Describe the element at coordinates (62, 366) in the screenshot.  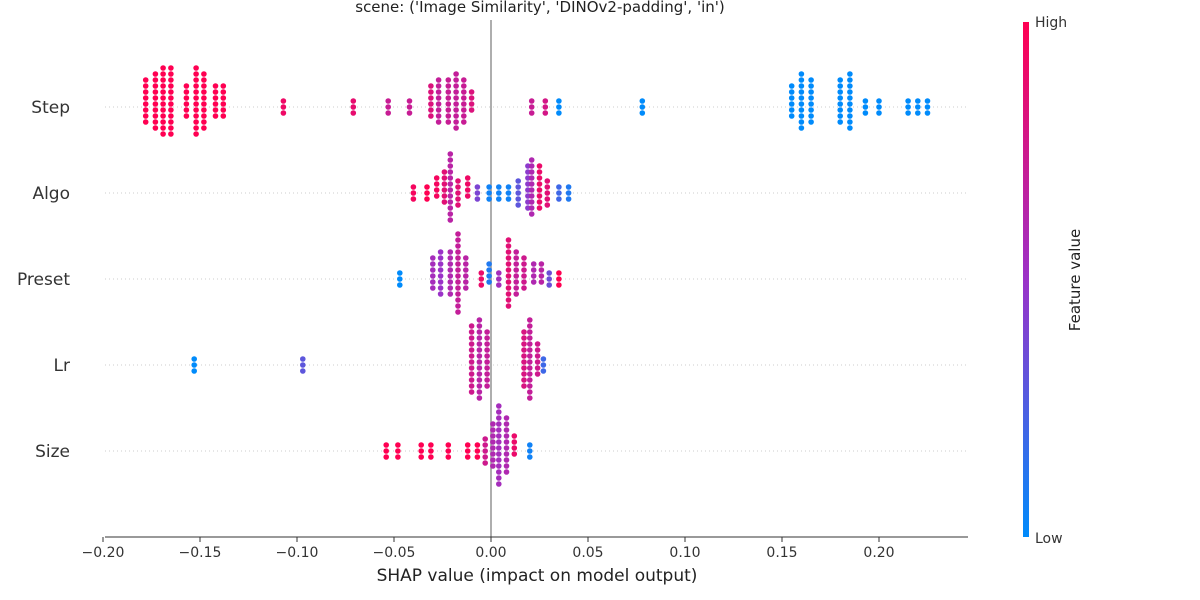
I see `feature-label-lr: Lr` at that location.